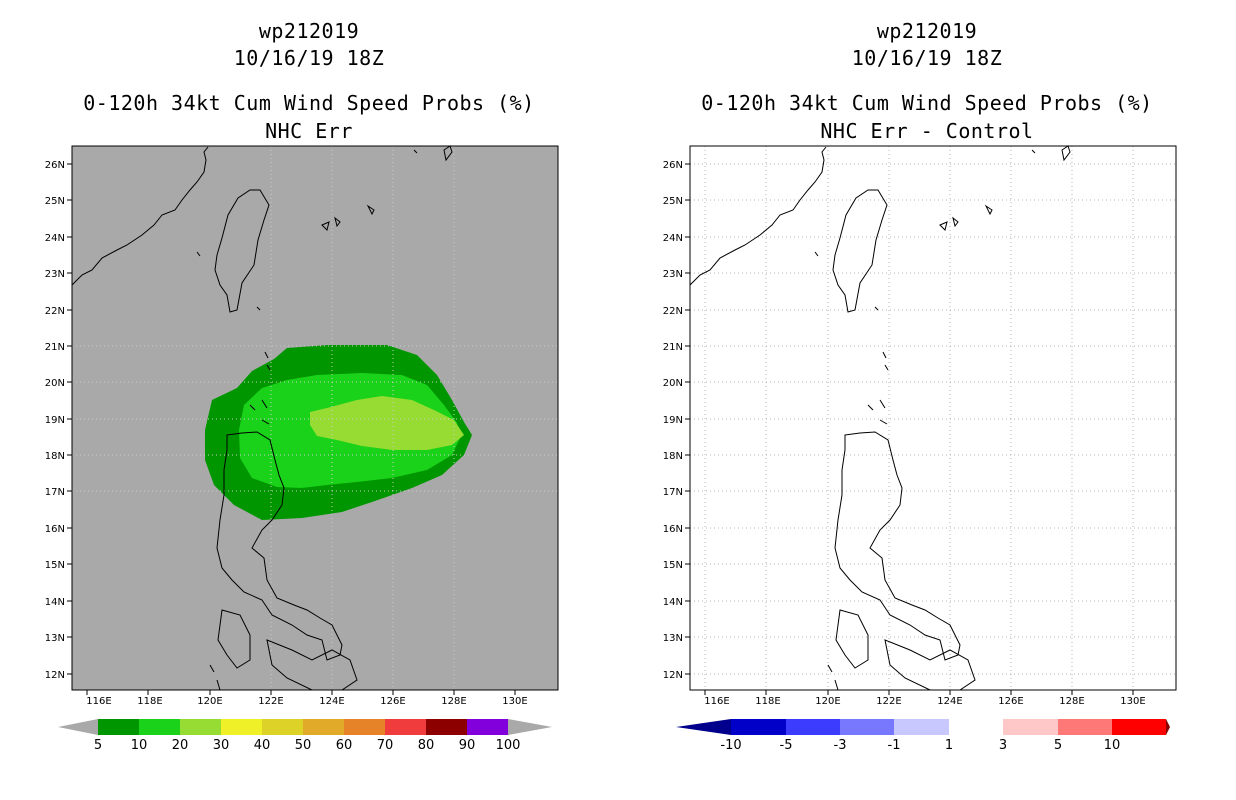  I want to click on colorbar-label: -3, so click(840, 745).